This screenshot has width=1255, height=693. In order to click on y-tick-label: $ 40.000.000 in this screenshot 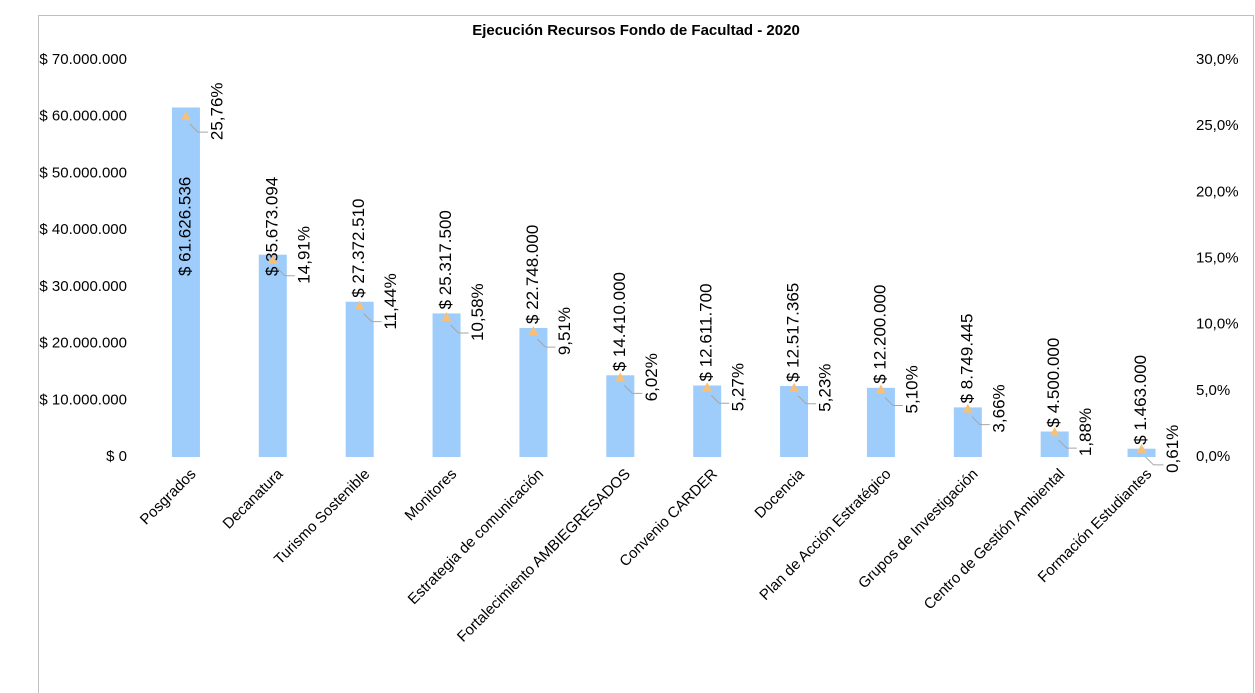, I will do `click(83, 229)`.